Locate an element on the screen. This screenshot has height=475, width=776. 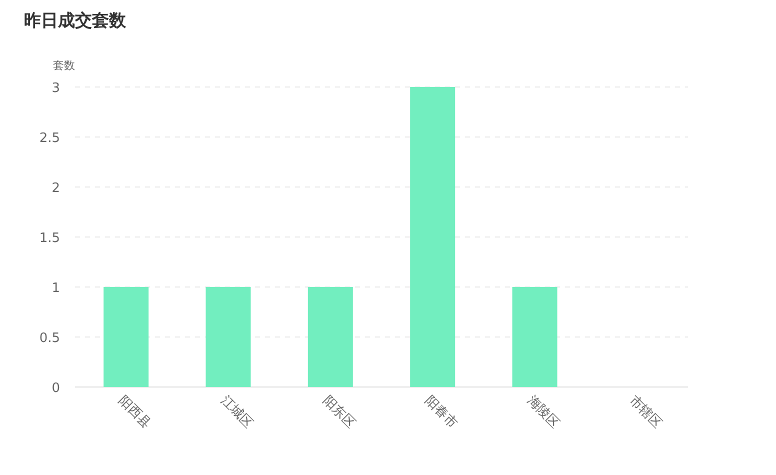
y-tick-label: 3 is located at coordinates (56, 88).